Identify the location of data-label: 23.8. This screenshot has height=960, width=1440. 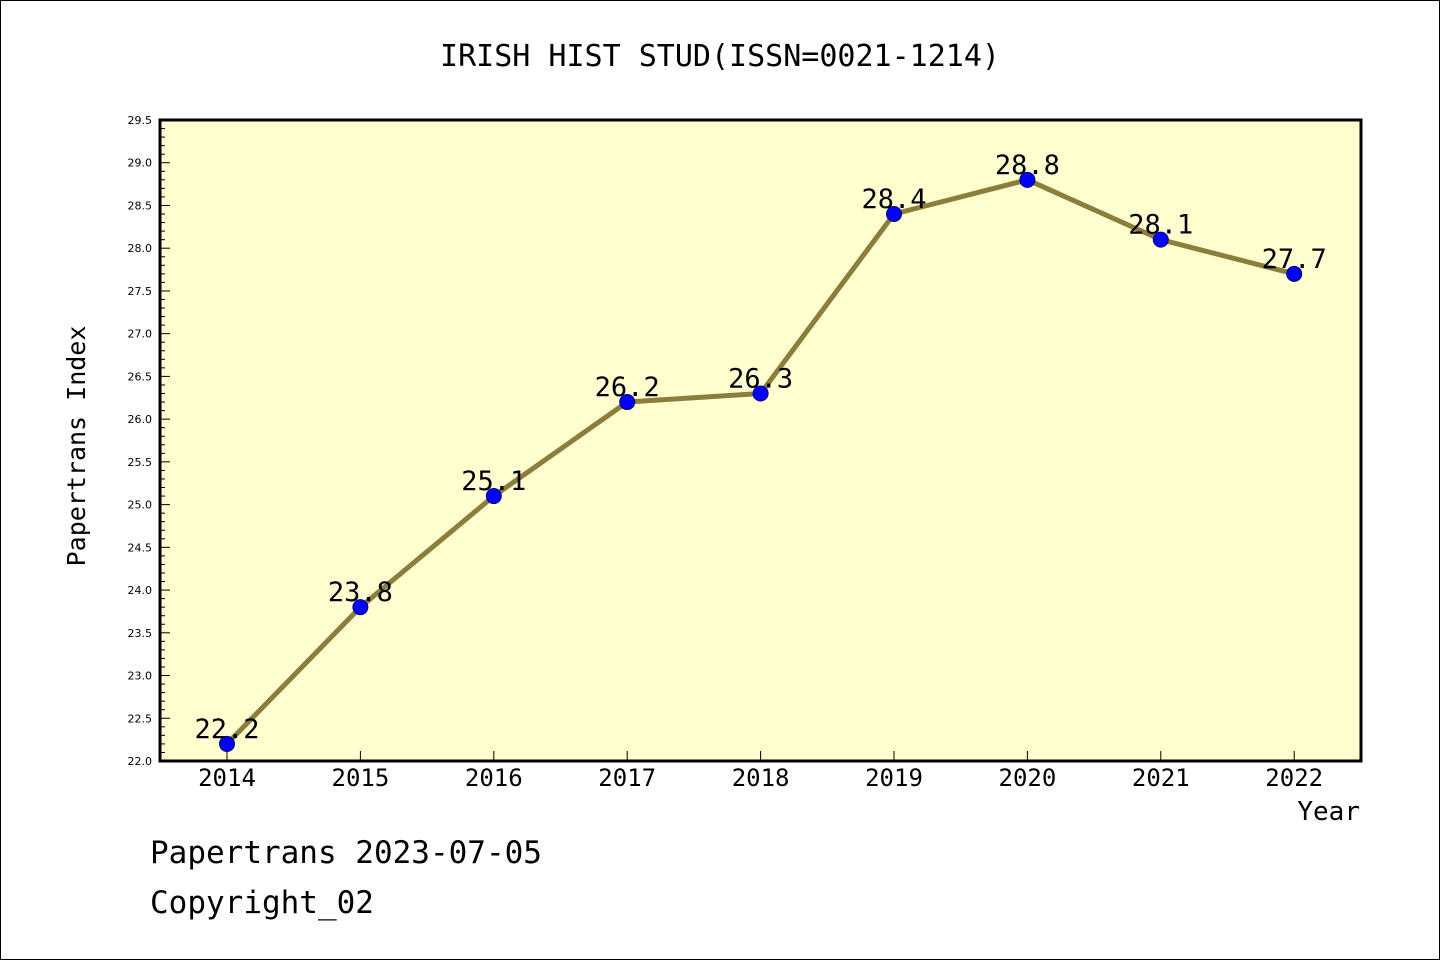
(360, 592).